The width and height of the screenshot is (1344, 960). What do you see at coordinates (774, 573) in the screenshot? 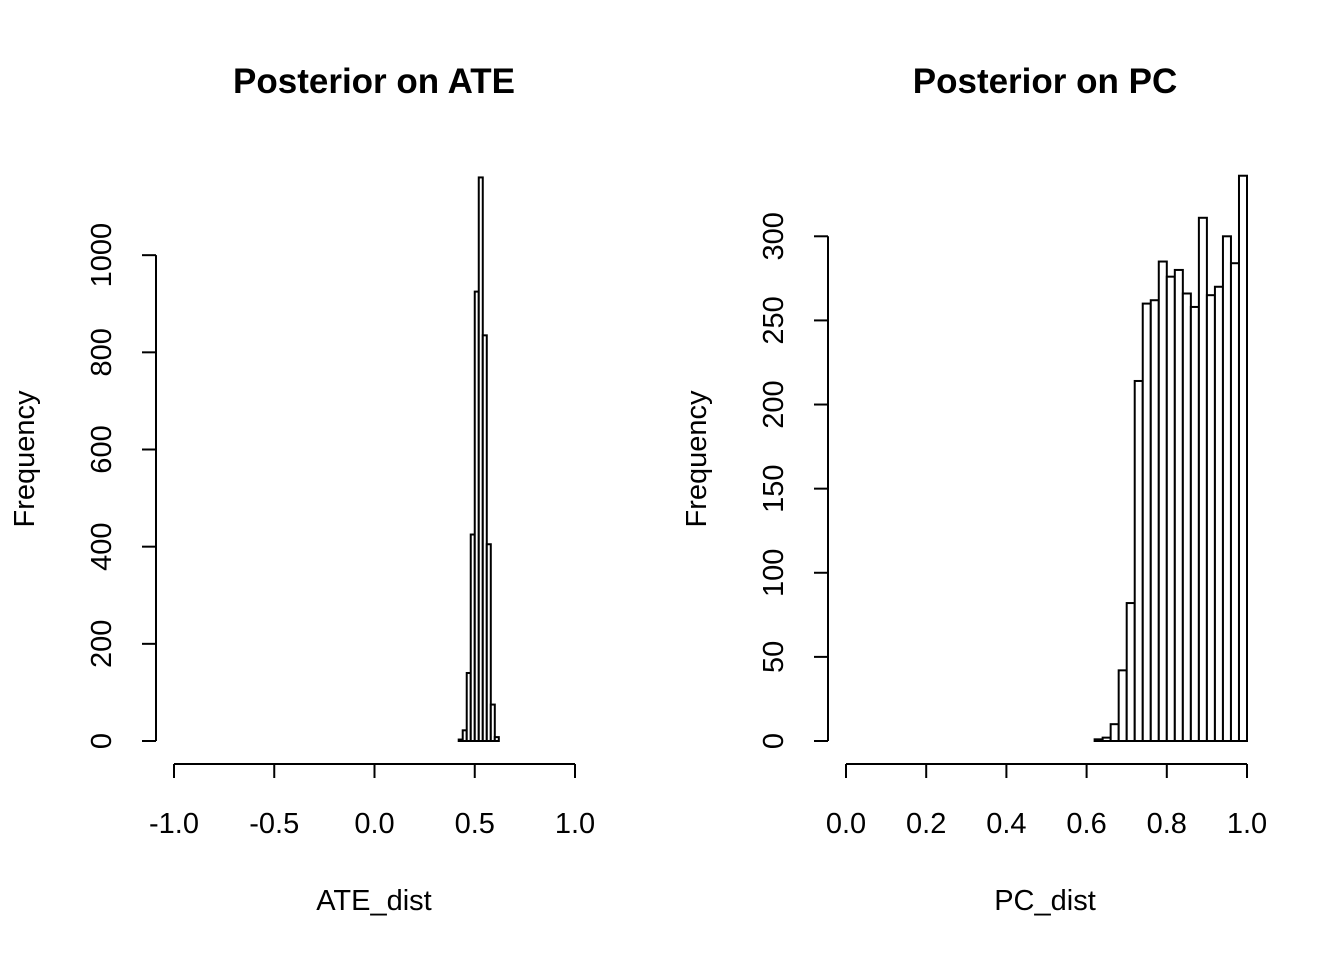
I see `y-tick-label: 100` at bounding box center [774, 573].